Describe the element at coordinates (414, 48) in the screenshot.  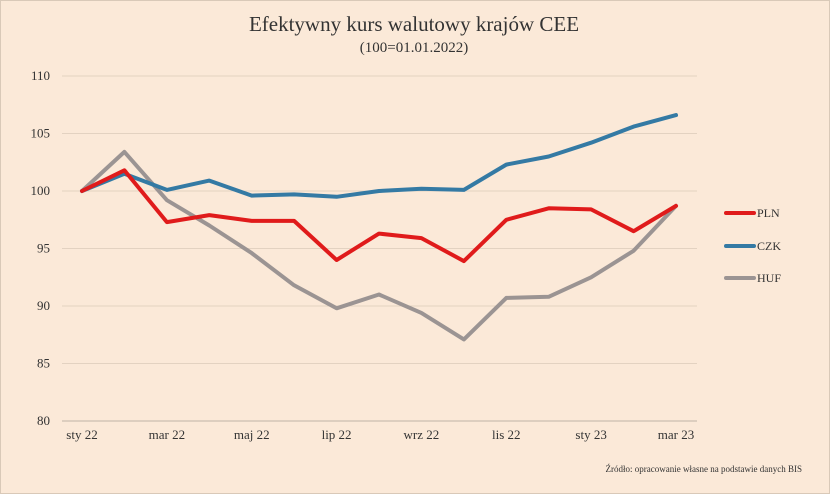
I see `chart-subtitle: (100=01.01.2022)` at that location.